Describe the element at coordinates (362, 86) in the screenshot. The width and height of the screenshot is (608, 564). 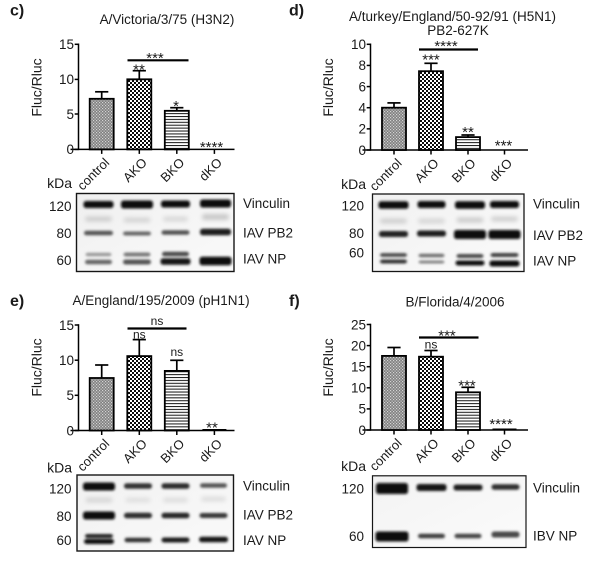
I see `svg-text: 6` at that location.